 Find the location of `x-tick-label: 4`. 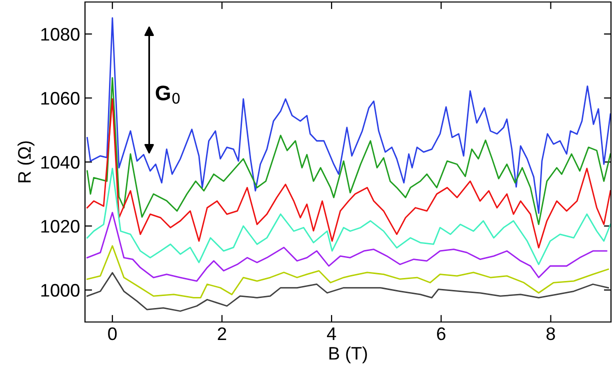

x-tick-label: 4 is located at coordinates (331, 334).